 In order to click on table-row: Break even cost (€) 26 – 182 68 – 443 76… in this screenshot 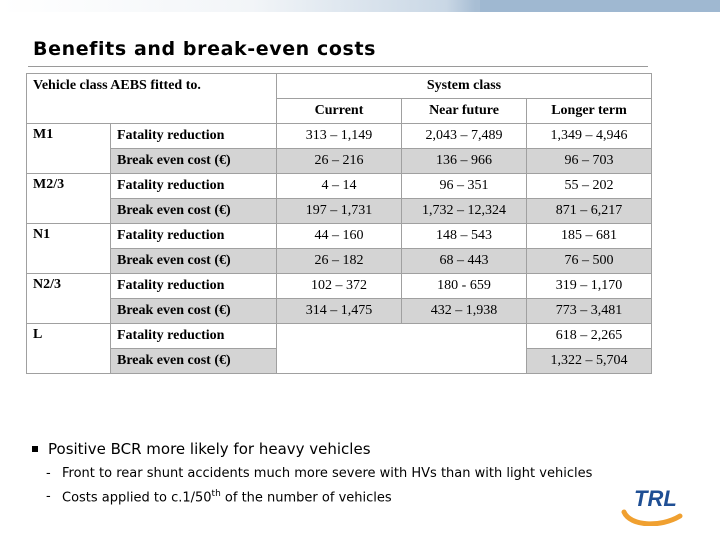, I will do `click(339, 261)`.